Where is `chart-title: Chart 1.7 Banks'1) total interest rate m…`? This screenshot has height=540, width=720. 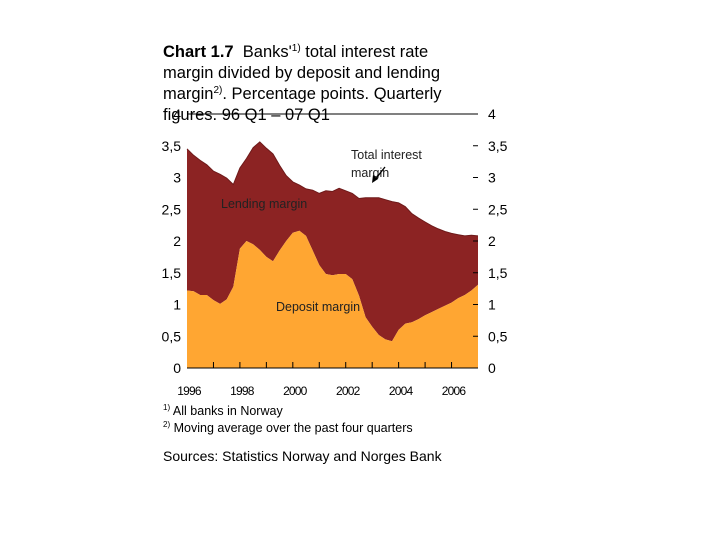 chart-title: Chart 1.7 Banks'1) total interest rate m… is located at coordinates (320, 84).